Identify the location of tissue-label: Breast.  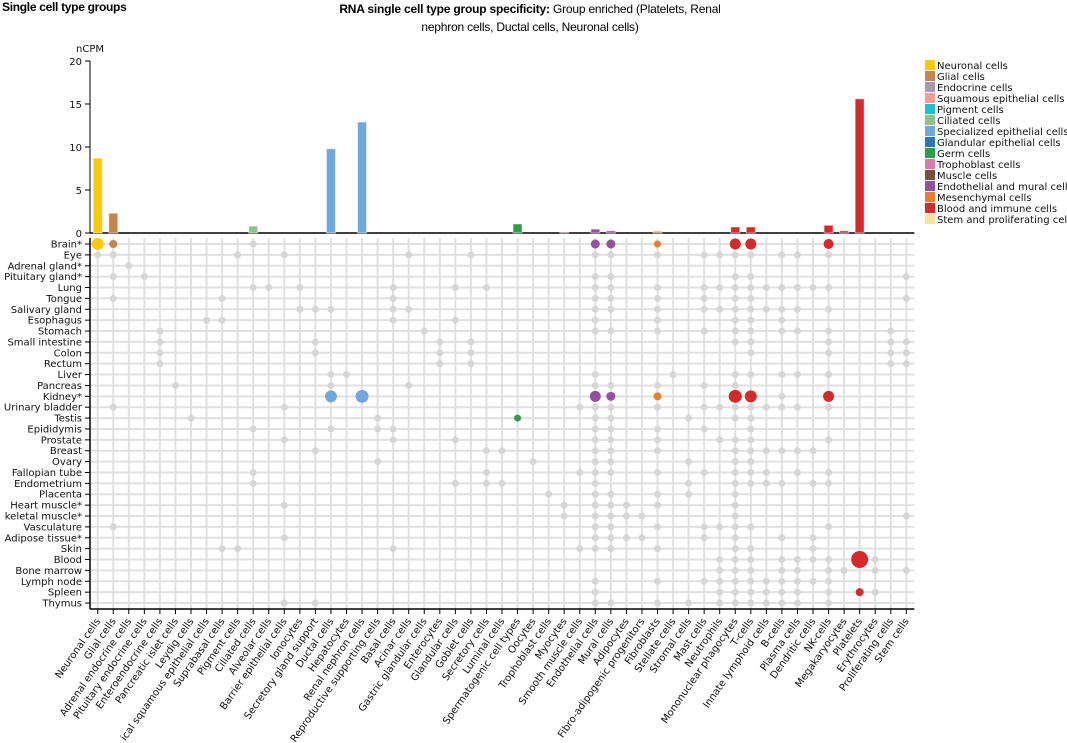
(66, 451).